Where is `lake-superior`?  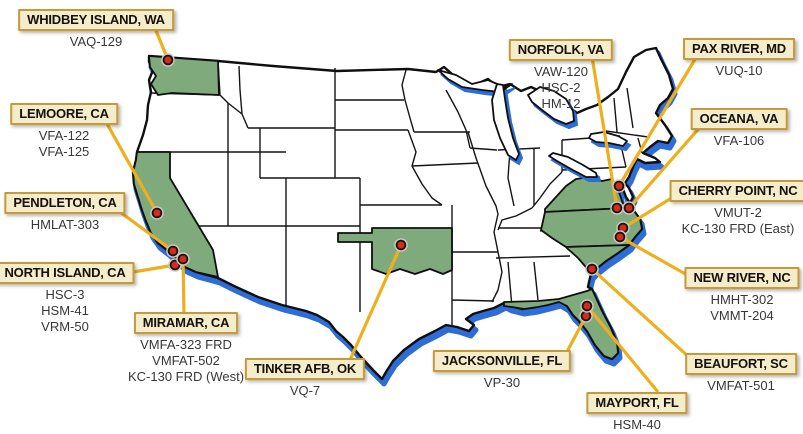
lake-superior is located at coordinates (475, 81).